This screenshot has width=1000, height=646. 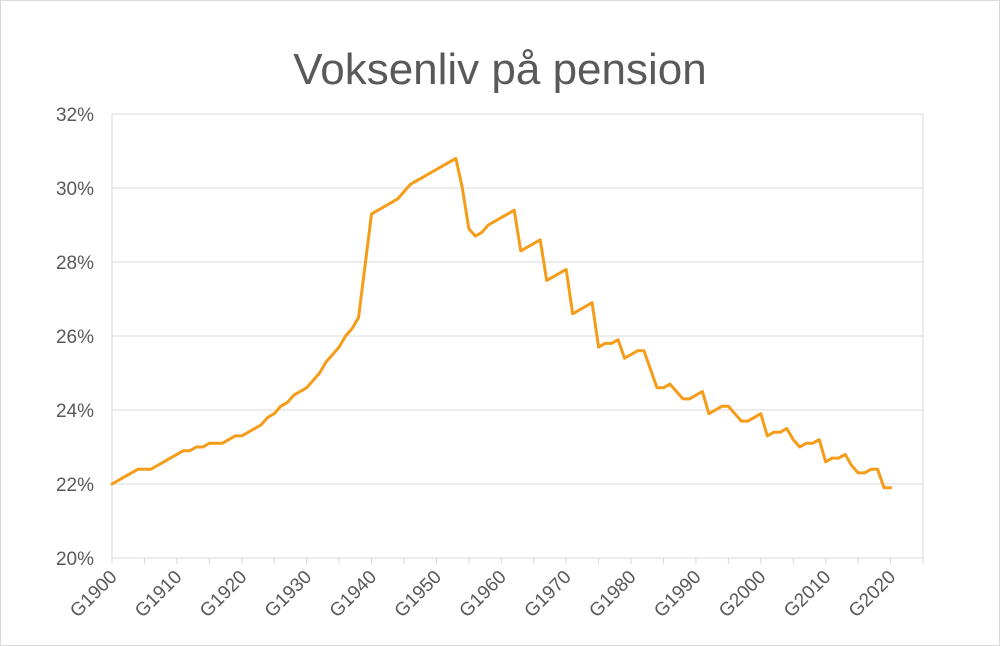 I want to click on y-tick-label: 20%, so click(x=75, y=559).